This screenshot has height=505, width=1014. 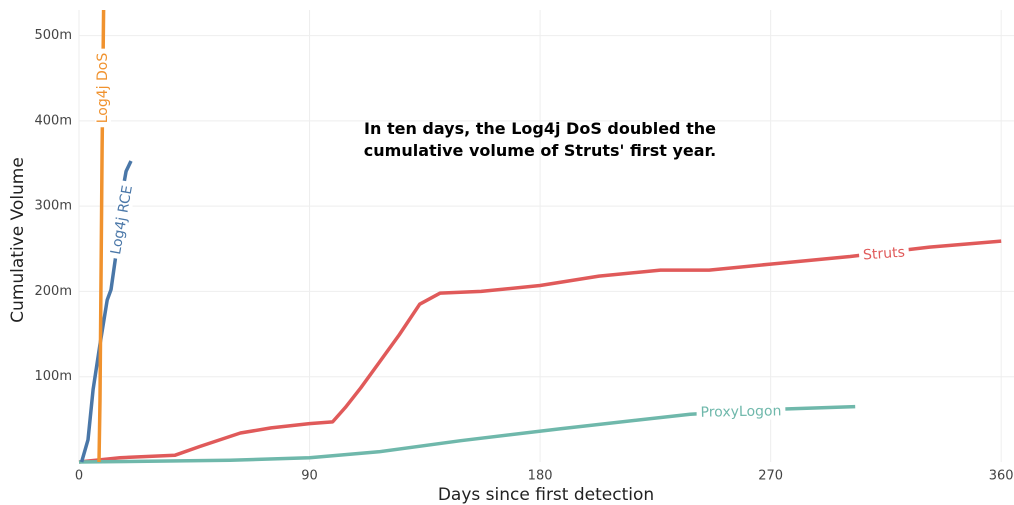 I want to click on series-label: ProxyLogon, so click(x=740, y=411).